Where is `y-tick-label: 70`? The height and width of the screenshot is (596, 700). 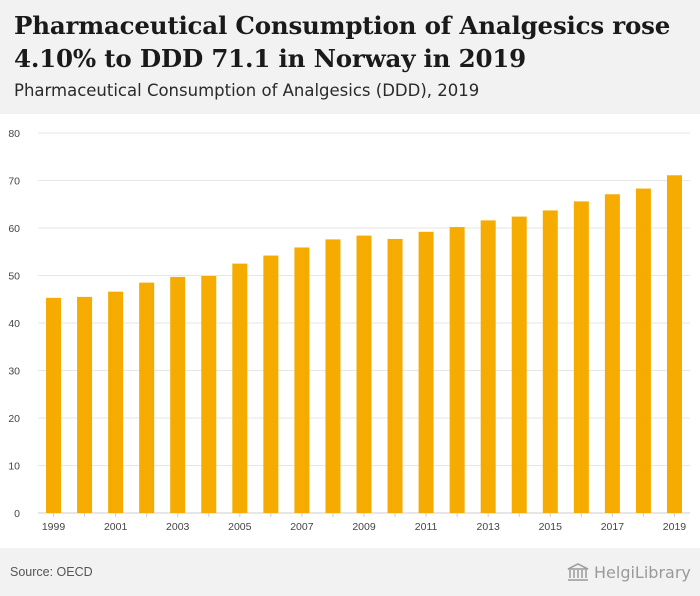 y-tick-label: 70 is located at coordinates (14, 182).